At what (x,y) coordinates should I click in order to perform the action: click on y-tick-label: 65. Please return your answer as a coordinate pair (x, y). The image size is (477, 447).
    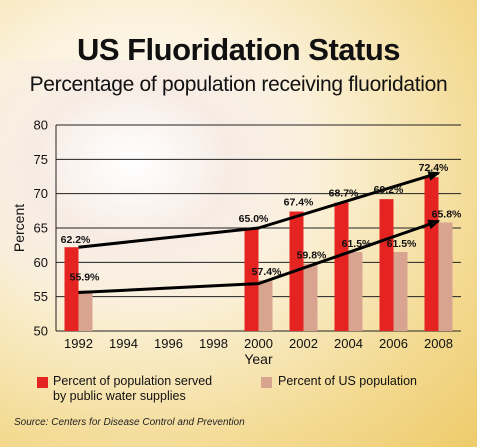
    Looking at the image, I should click on (41, 228).